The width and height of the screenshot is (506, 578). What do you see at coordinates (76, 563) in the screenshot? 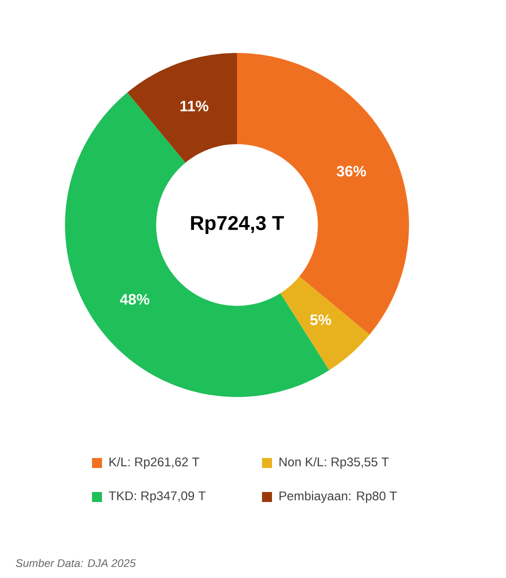
I see `text: Sumber Data: DJA 2025` at bounding box center [76, 563].